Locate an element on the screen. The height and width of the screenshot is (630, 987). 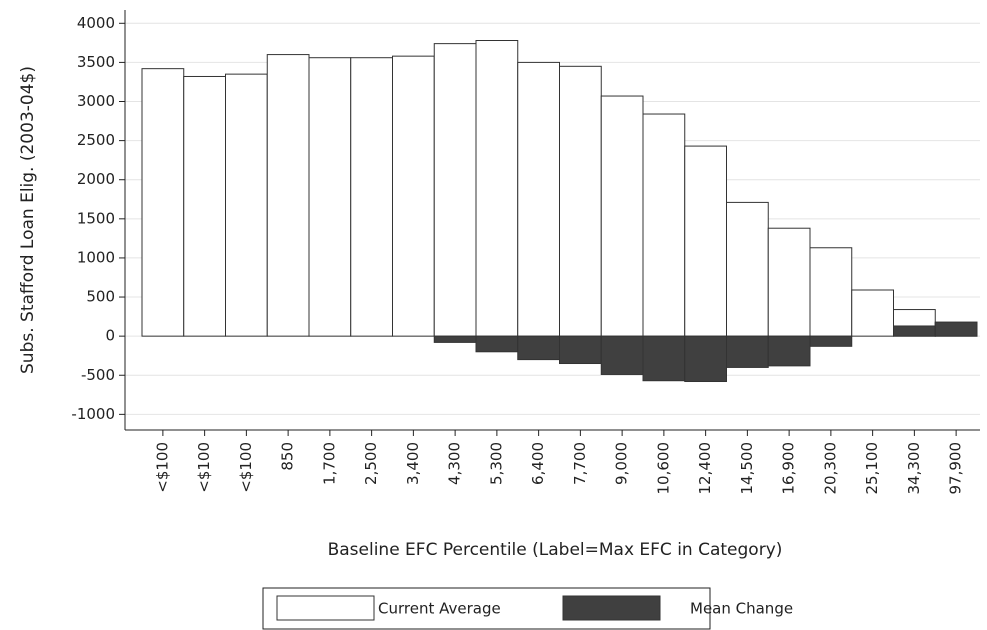
x-tick-label: 16,900 is located at coordinates (789, 468).